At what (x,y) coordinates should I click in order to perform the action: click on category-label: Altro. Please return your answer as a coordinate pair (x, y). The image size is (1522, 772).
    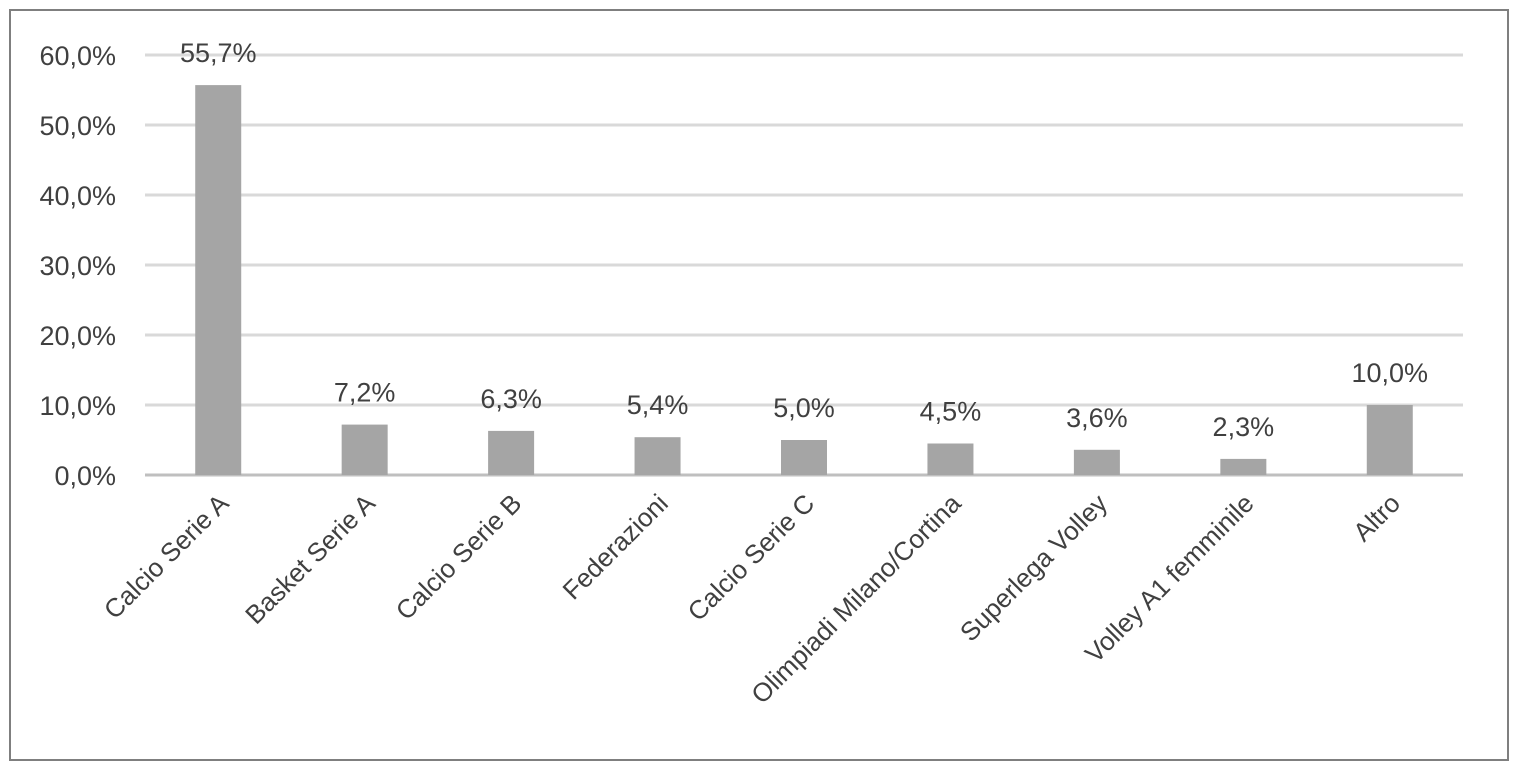
    Looking at the image, I should click on (1376, 517).